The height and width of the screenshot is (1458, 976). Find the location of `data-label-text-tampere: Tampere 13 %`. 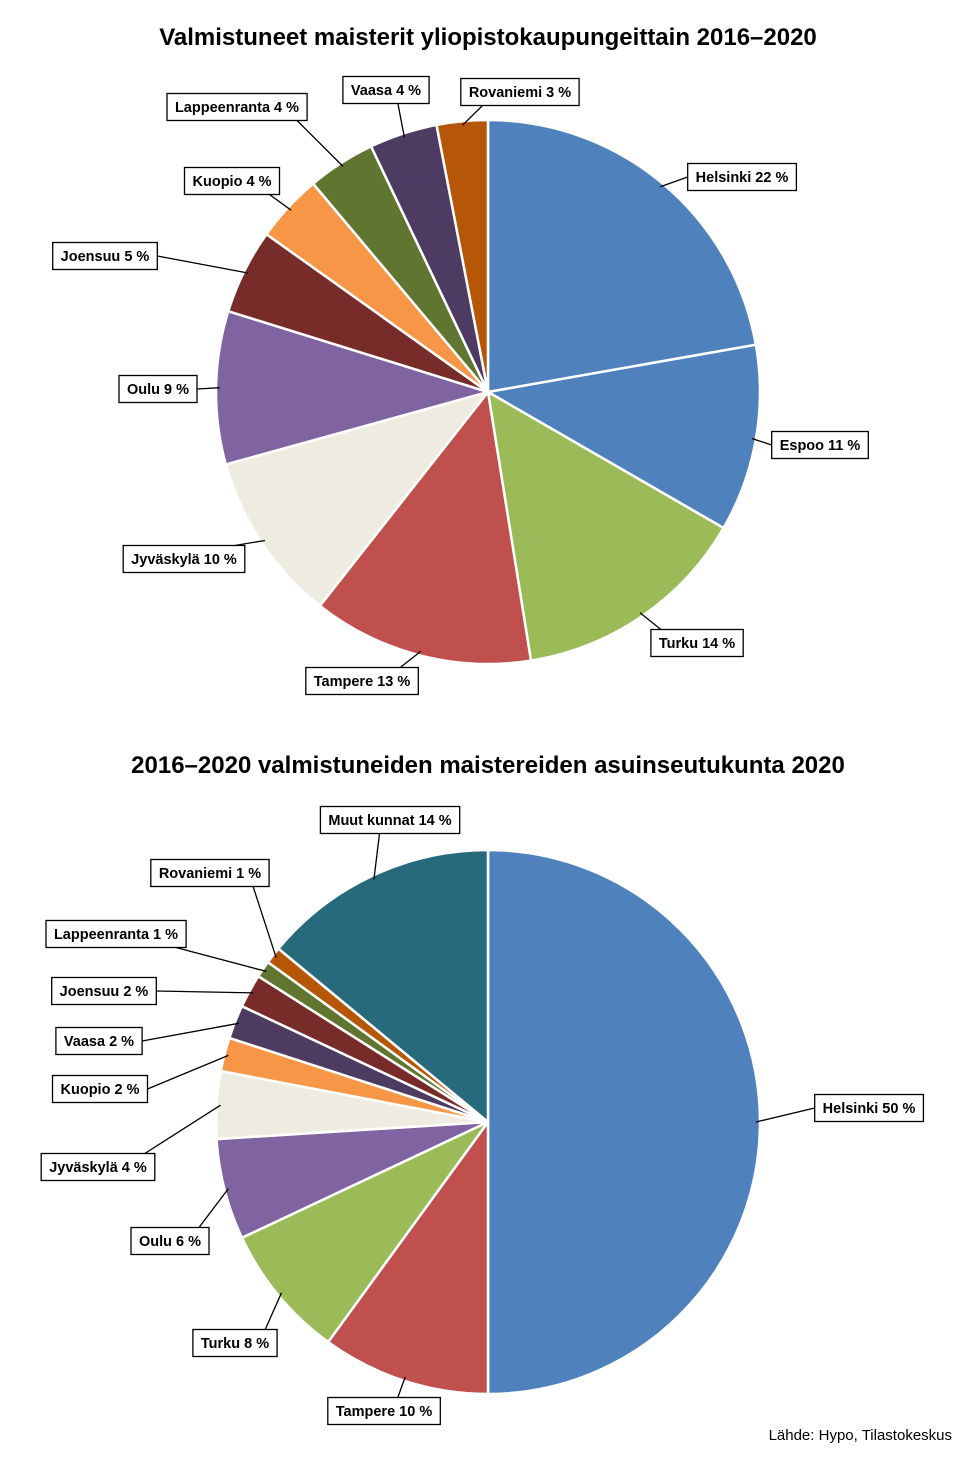

data-label-text-tampere: Tampere 13 % is located at coordinates (362, 682).